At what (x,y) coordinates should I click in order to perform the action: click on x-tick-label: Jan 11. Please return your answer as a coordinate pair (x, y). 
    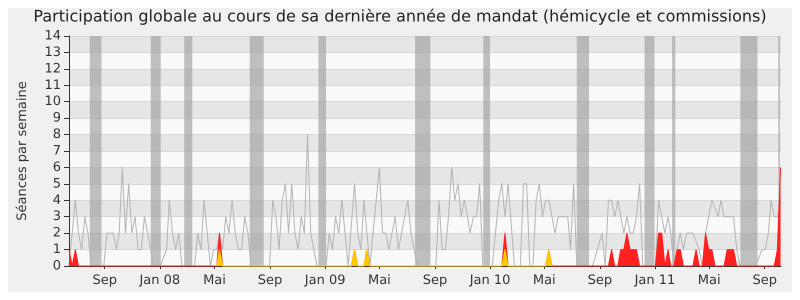
    Looking at the image, I should click on (655, 280).